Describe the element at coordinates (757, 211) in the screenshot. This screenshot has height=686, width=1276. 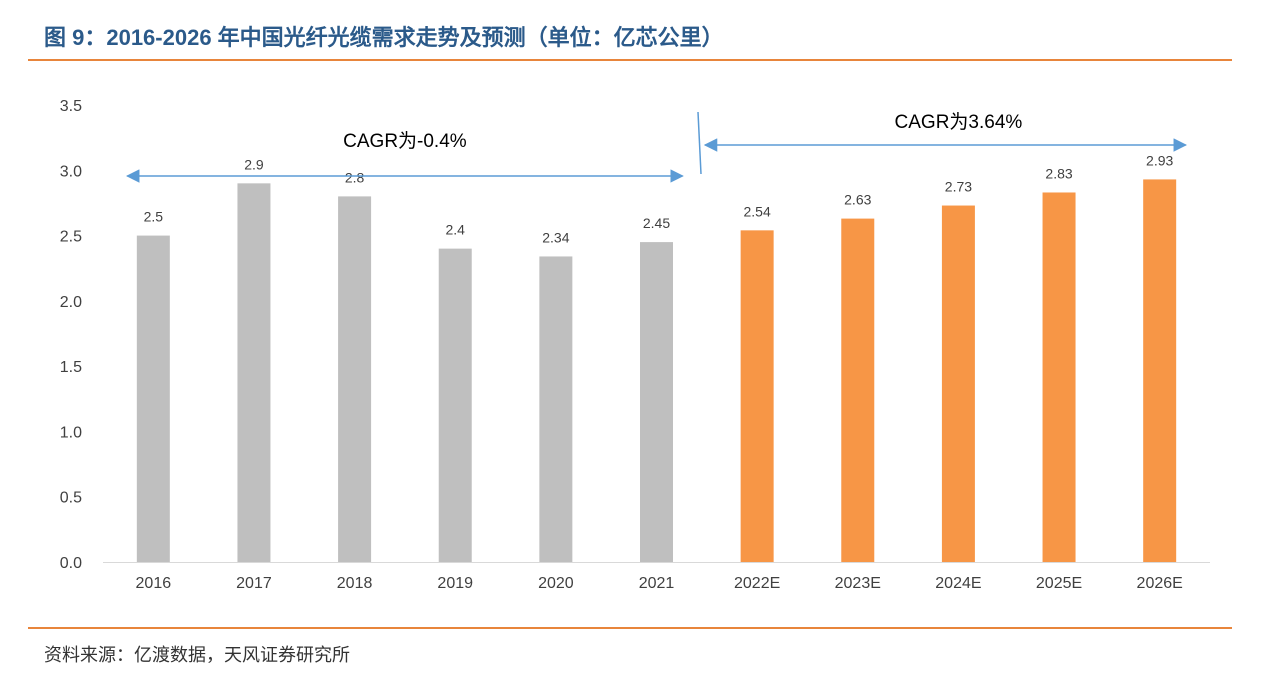
I see `data-label: 2.54` at that location.